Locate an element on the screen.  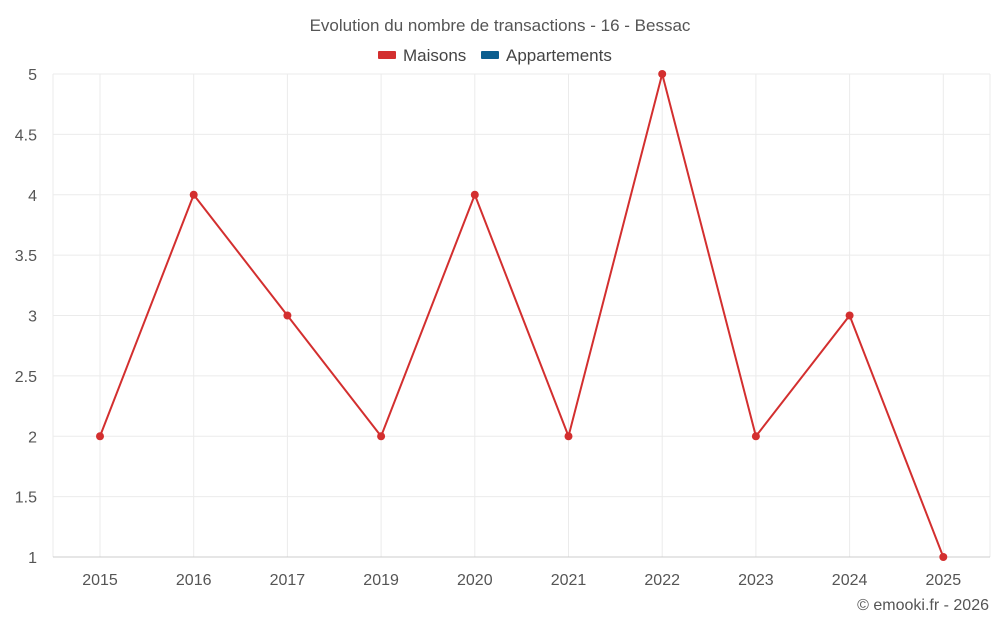
x-tick-label: 2016 is located at coordinates (194, 580).